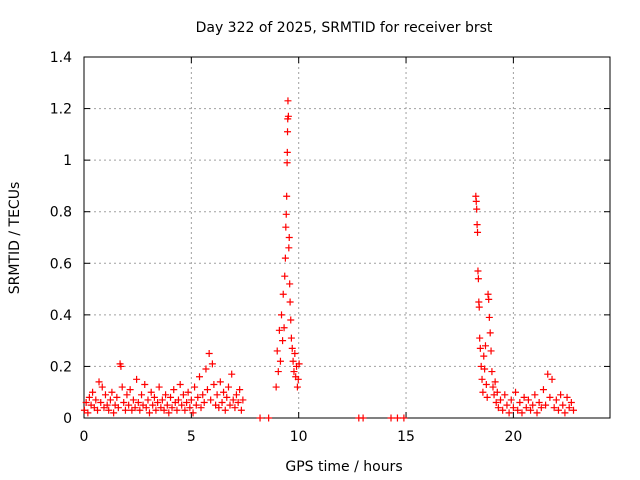 The image size is (640, 480). I want to click on y-tick-label: 1, so click(67, 161).